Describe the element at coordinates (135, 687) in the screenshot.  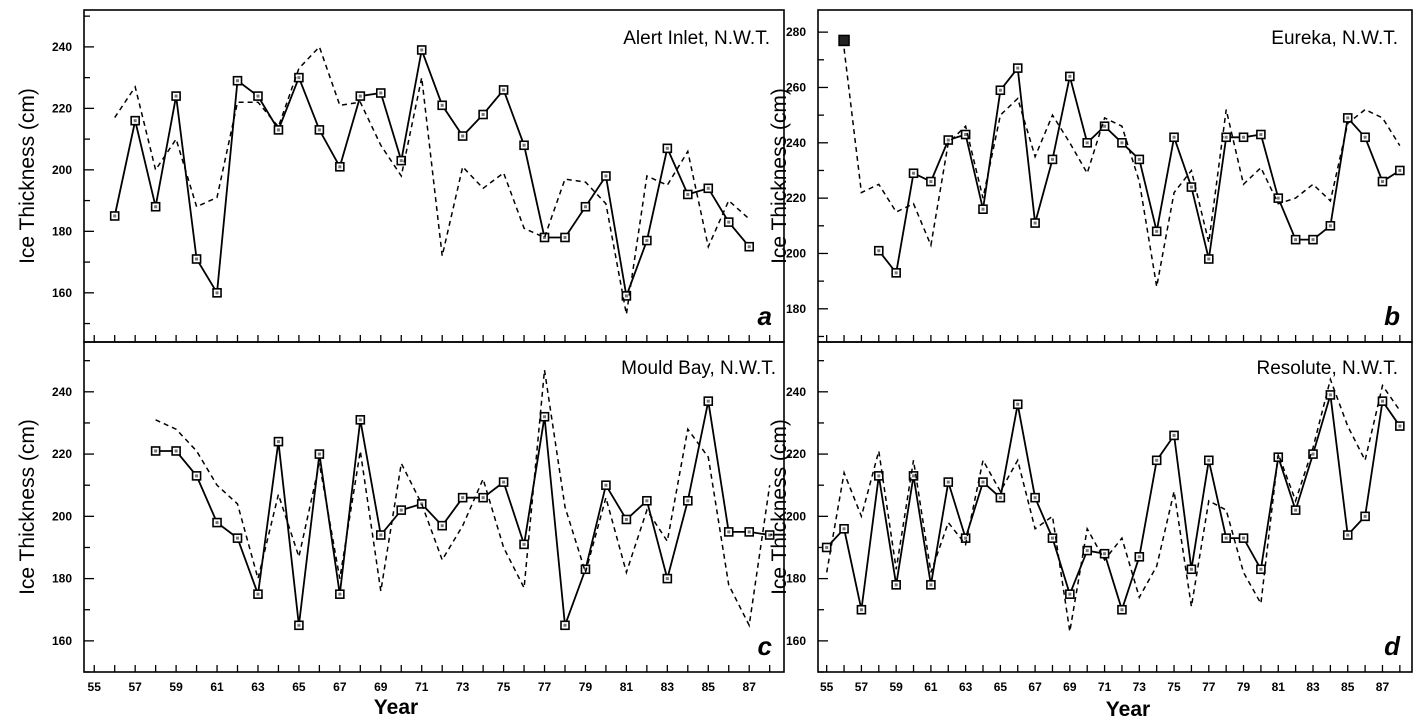
I see `x-tick-label: 57` at that location.